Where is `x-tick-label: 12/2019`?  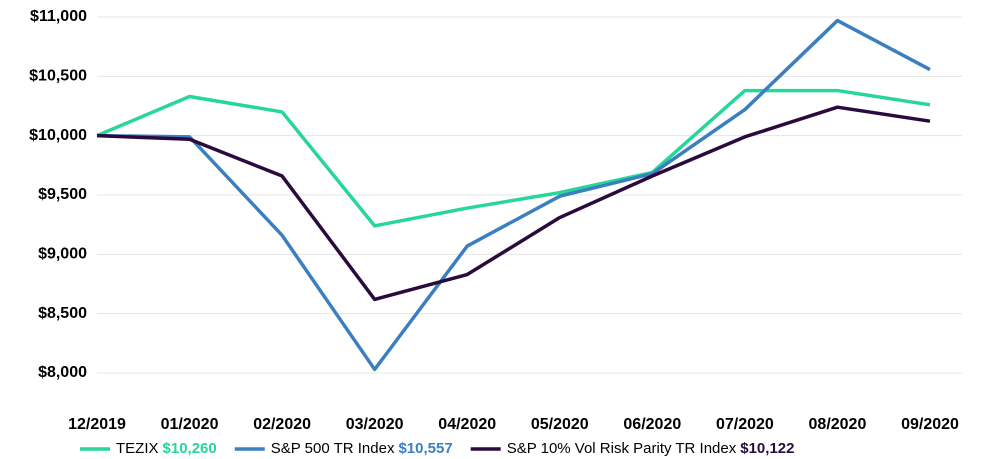 x-tick-label: 12/2019 is located at coordinates (97, 424).